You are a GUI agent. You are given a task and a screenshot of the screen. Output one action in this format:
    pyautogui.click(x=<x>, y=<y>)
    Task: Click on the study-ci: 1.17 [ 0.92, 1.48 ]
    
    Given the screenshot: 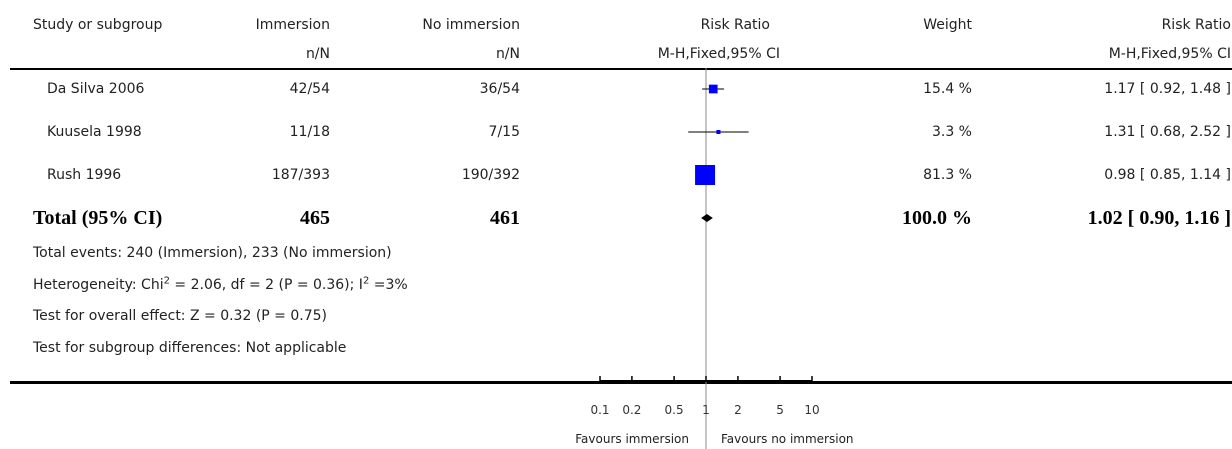 What is the action you would take?
    pyautogui.click(x=1167, y=89)
    